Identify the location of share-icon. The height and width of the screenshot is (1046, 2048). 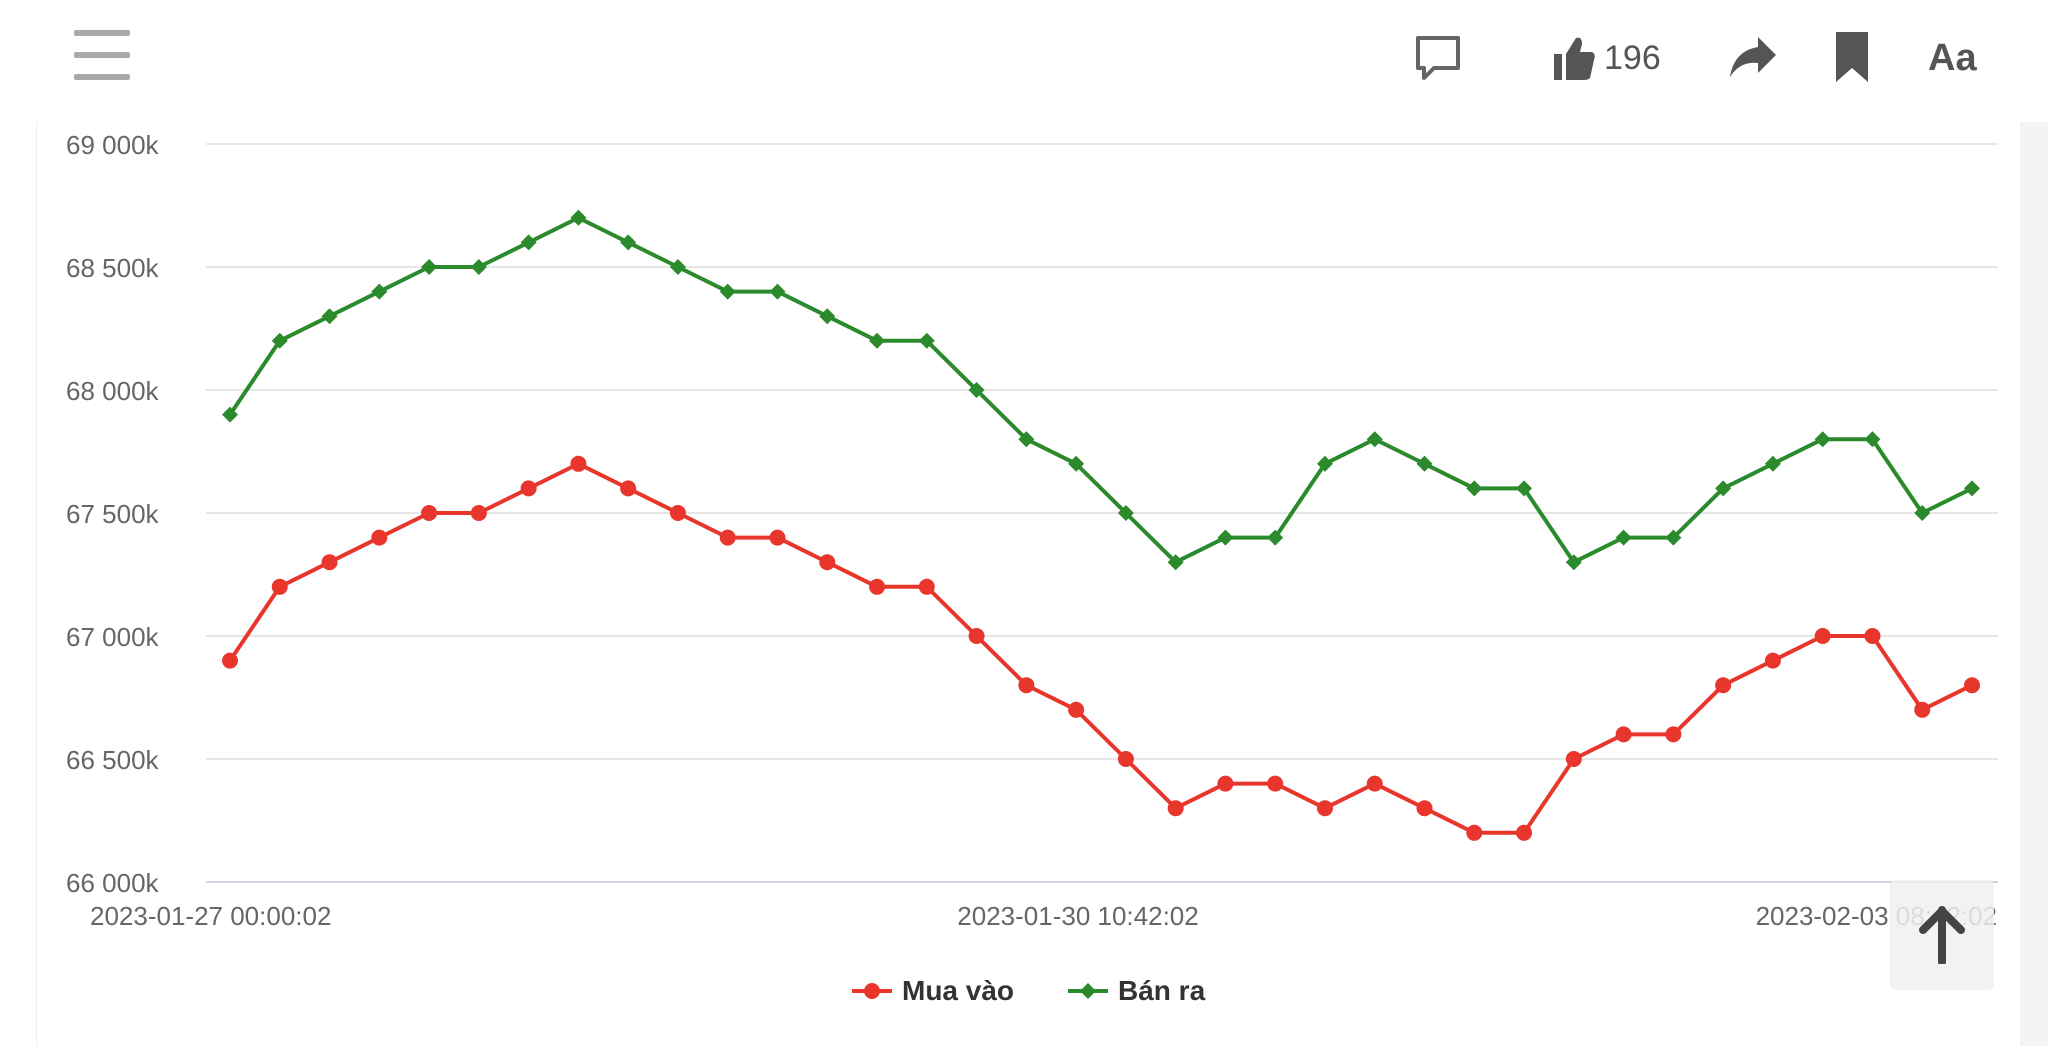
(1753, 57).